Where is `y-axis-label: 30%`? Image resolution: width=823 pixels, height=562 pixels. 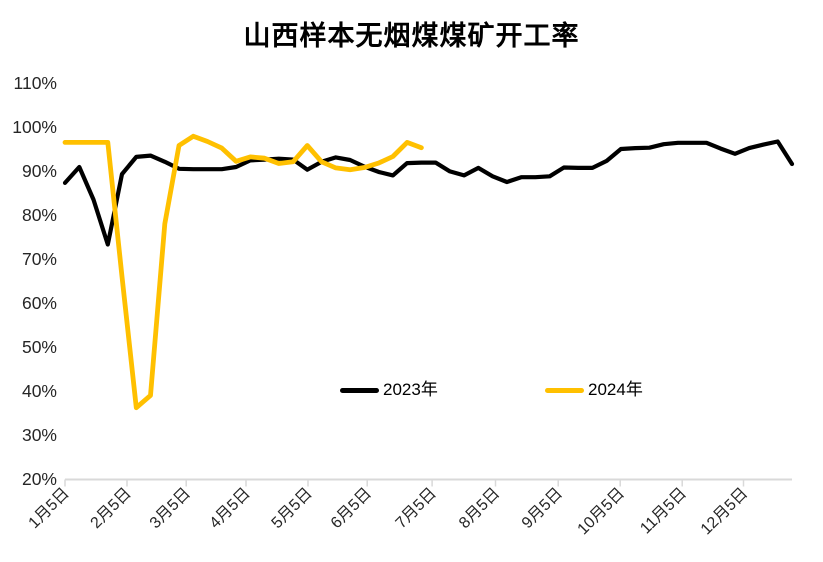
y-axis-label: 30% is located at coordinates (39, 435).